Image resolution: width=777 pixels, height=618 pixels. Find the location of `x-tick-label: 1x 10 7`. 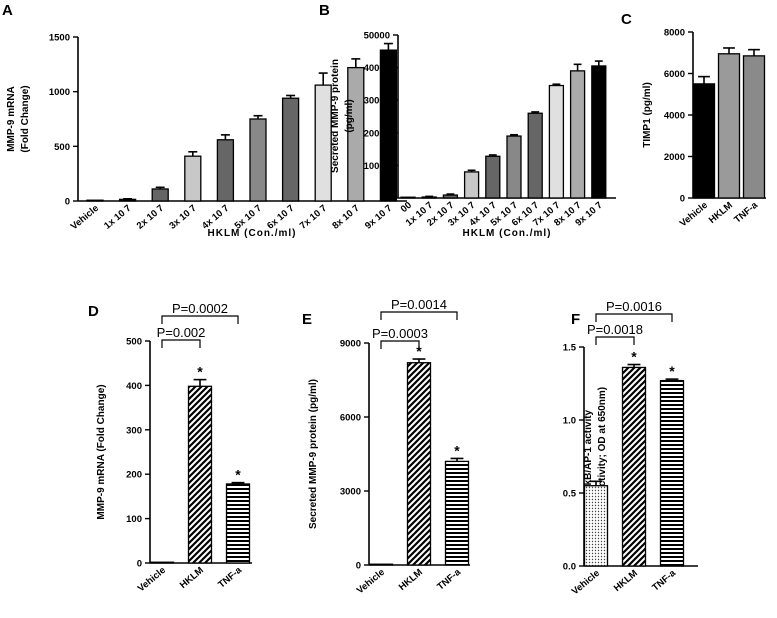

x-tick-label: 1x 10 7 is located at coordinates (117, 217).